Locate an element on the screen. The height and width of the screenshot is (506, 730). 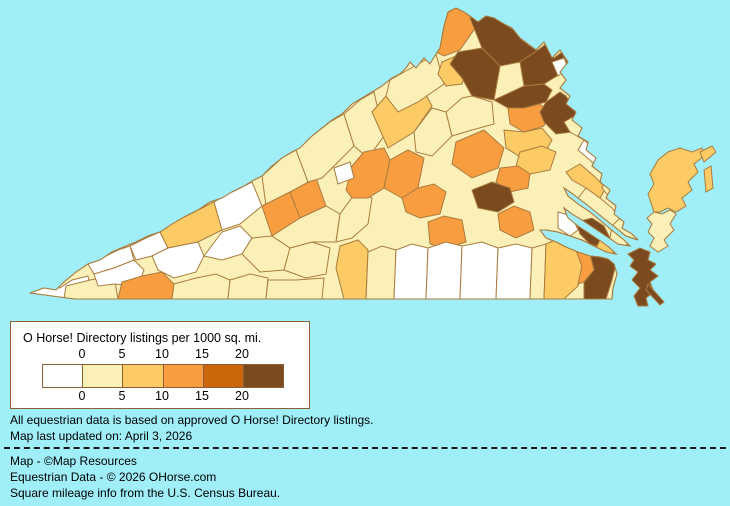
barrier-island-2-shape is located at coordinates (708, 179).